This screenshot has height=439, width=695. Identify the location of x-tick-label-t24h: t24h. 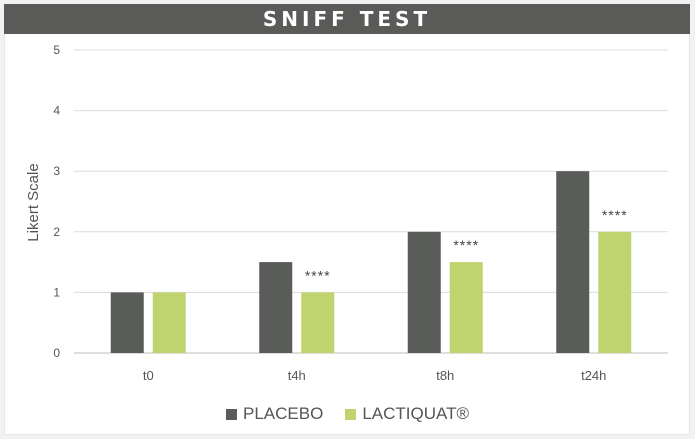
(593, 375).